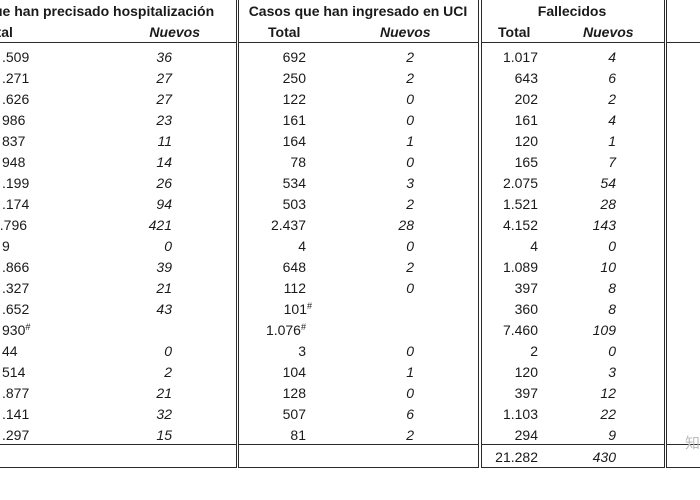  Describe the element at coordinates (14, 372) in the screenshot. I see `hosp-total-cell: 514` at that location.